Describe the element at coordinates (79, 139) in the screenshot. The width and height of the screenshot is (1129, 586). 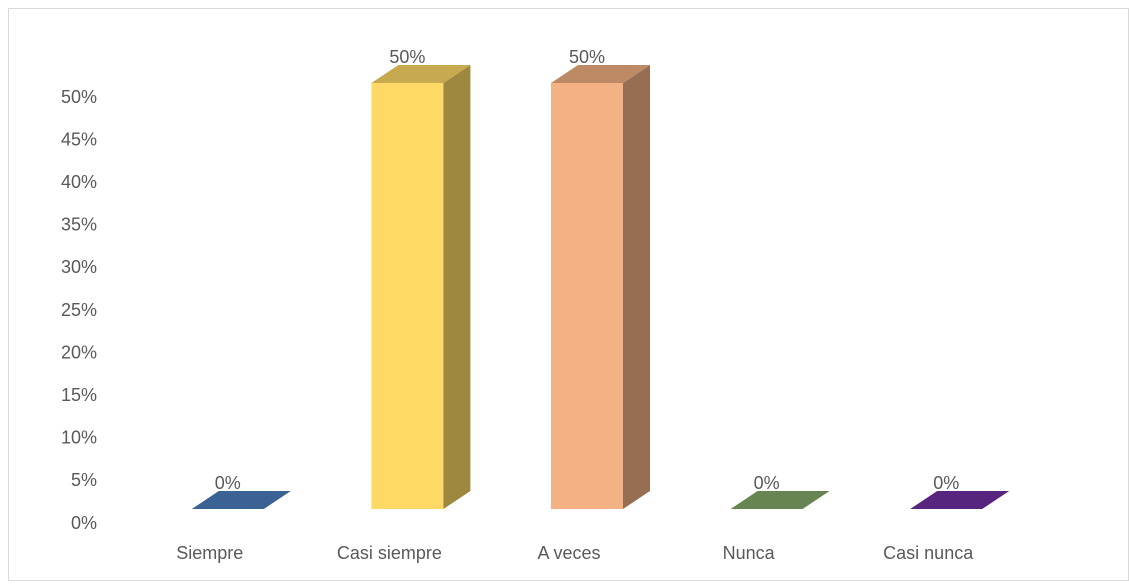
I see `y-tick-label: 45%` at that location.